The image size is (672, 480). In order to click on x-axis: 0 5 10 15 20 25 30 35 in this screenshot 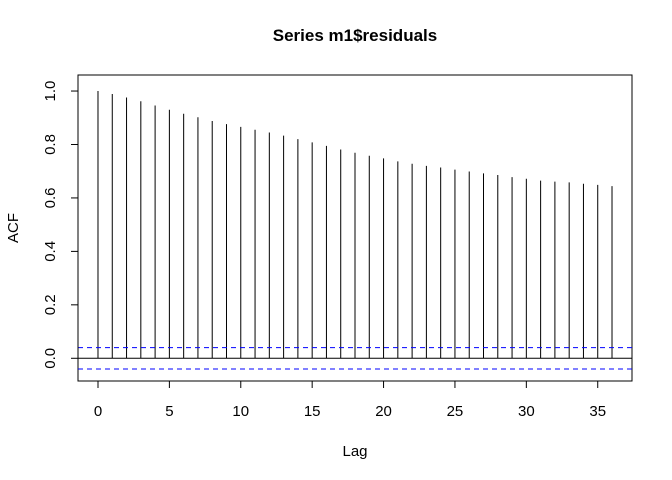, I will do `click(350, 400)`.